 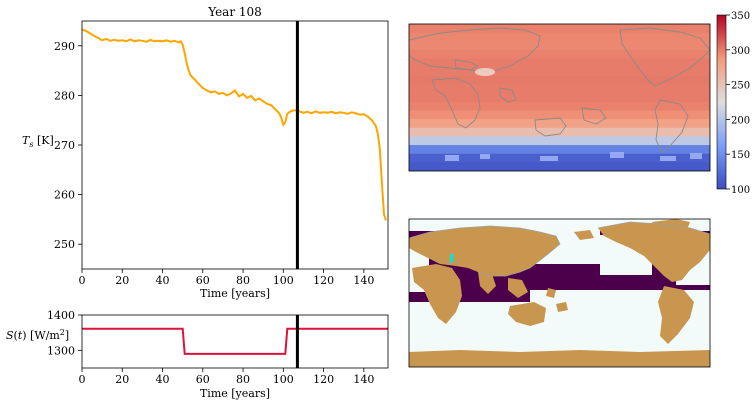 I want to click on temperature-colorbar: 100 150 200 250 300 350, so click(x=733, y=103).